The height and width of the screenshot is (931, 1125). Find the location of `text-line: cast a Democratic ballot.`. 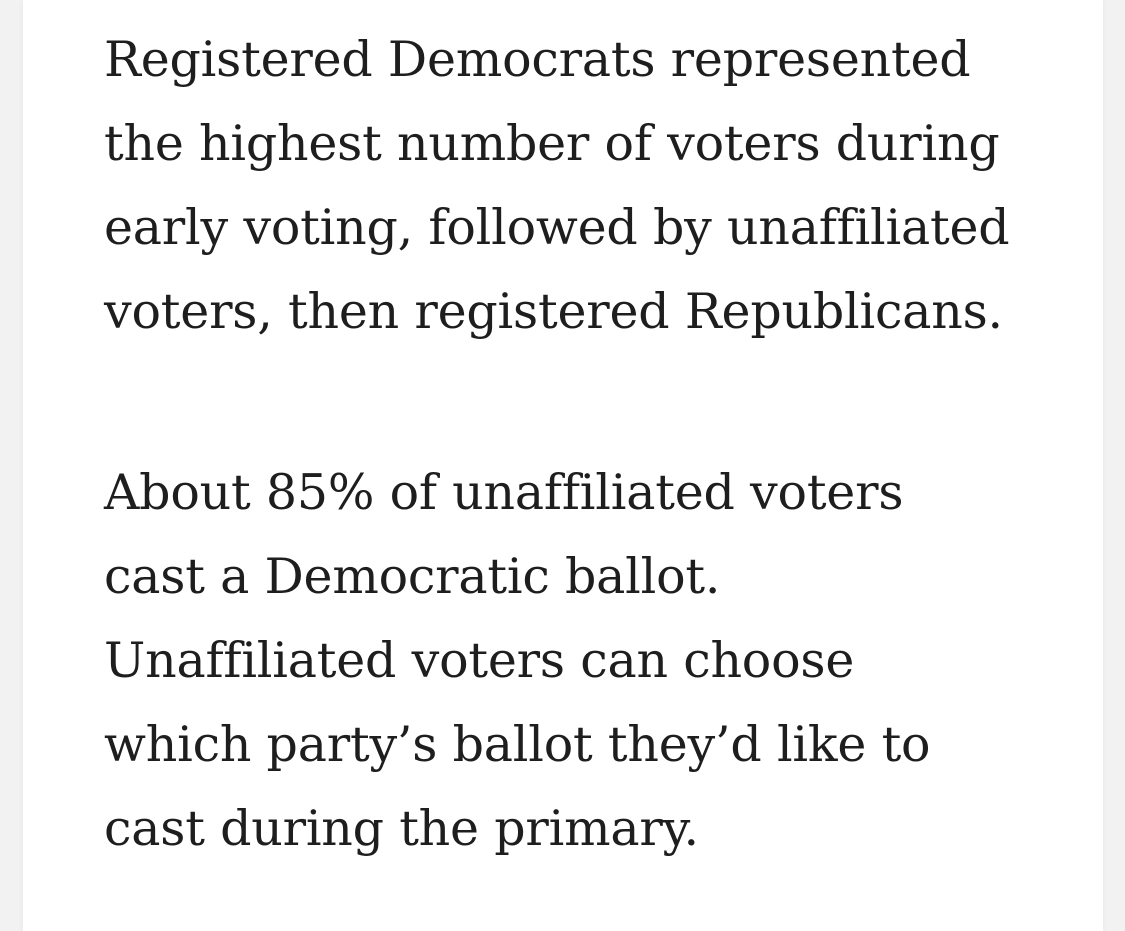

text-line: cast a Democratic ballot. is located at coordinates (412, 576).